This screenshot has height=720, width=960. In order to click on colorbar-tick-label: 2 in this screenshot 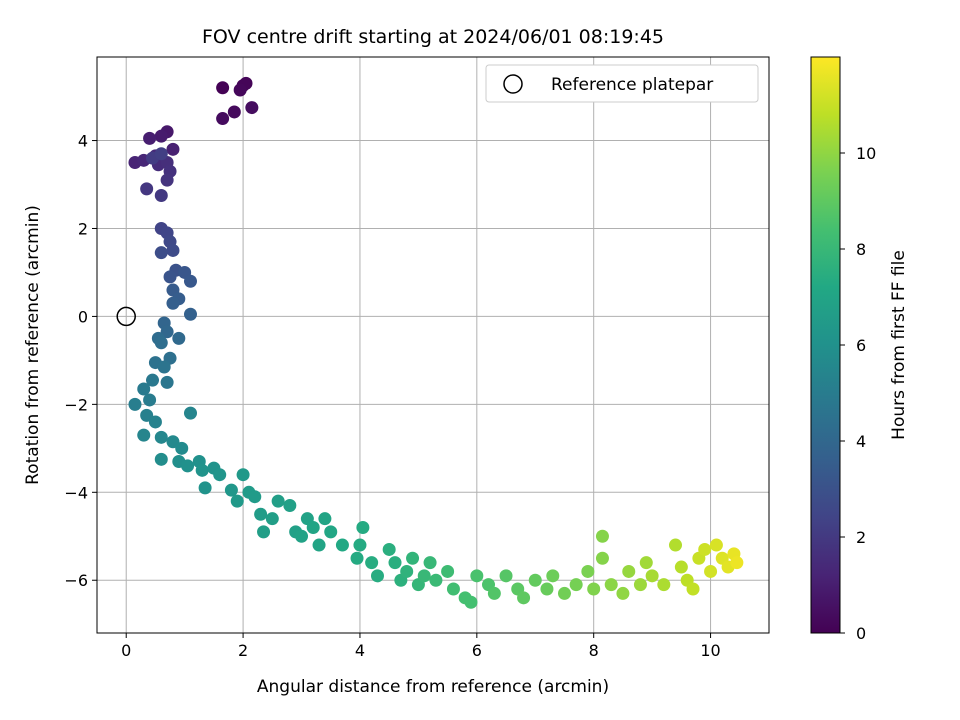, I will do `click(861, 537)`.